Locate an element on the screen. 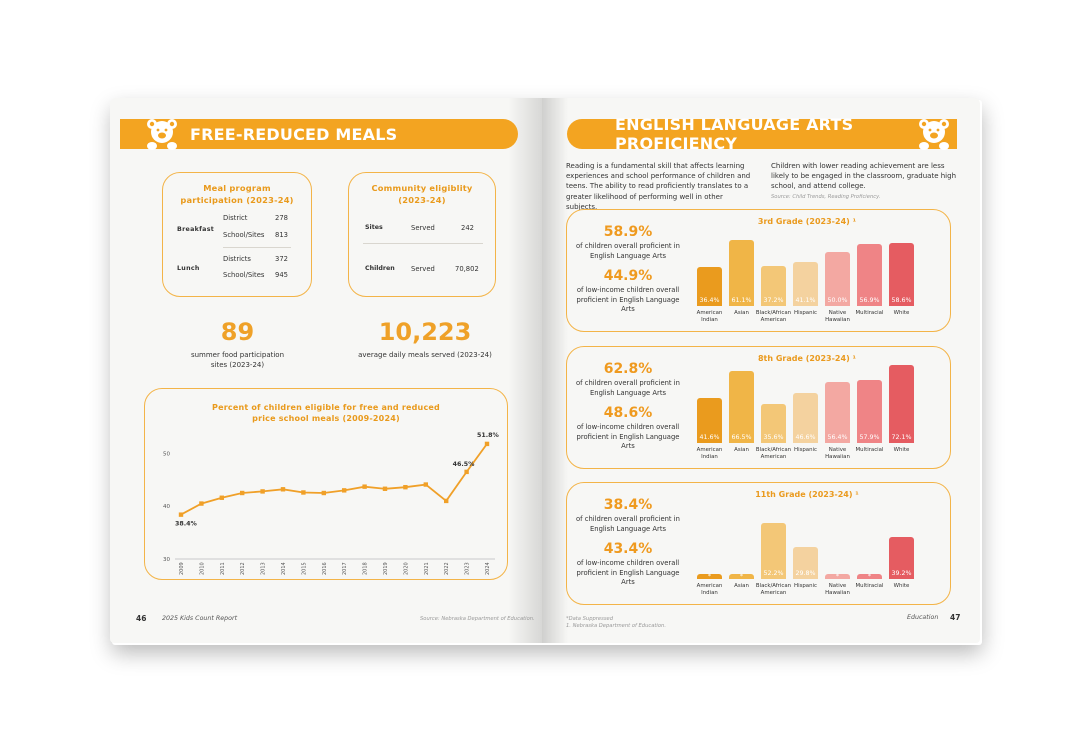 This screenshot has width=1090, height=743. footnote: 1. Nebraska Department of Education. is located at coordinates (616, 626).